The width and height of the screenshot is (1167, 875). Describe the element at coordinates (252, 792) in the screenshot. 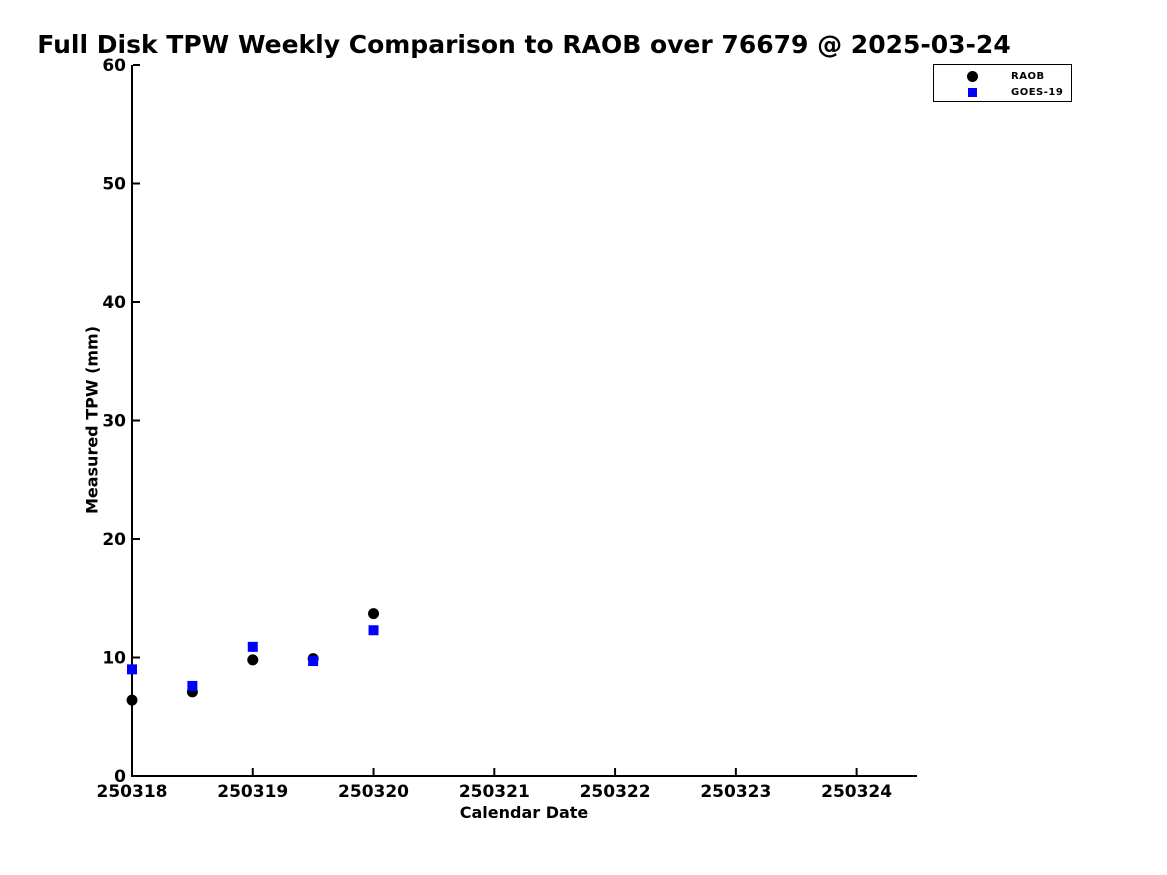

I see `x-tick-label: 250319` at that location.